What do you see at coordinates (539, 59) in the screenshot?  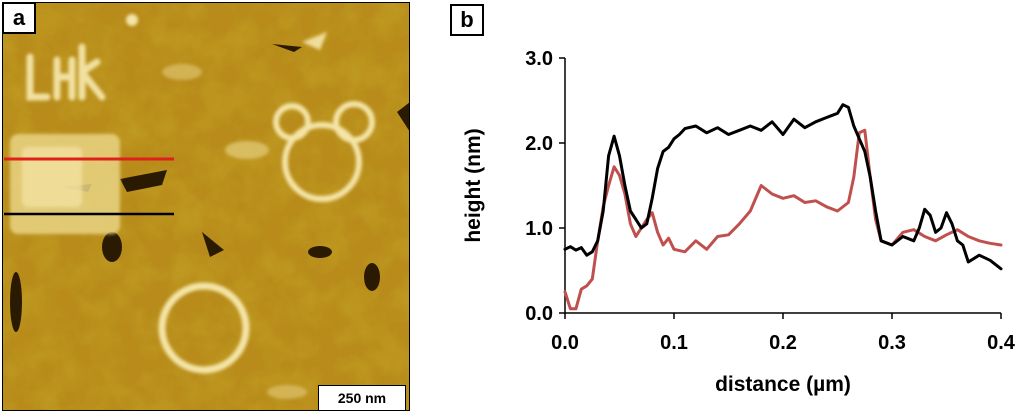 I see `y-tick-label: 3.0` at bounding box center [539, 59].